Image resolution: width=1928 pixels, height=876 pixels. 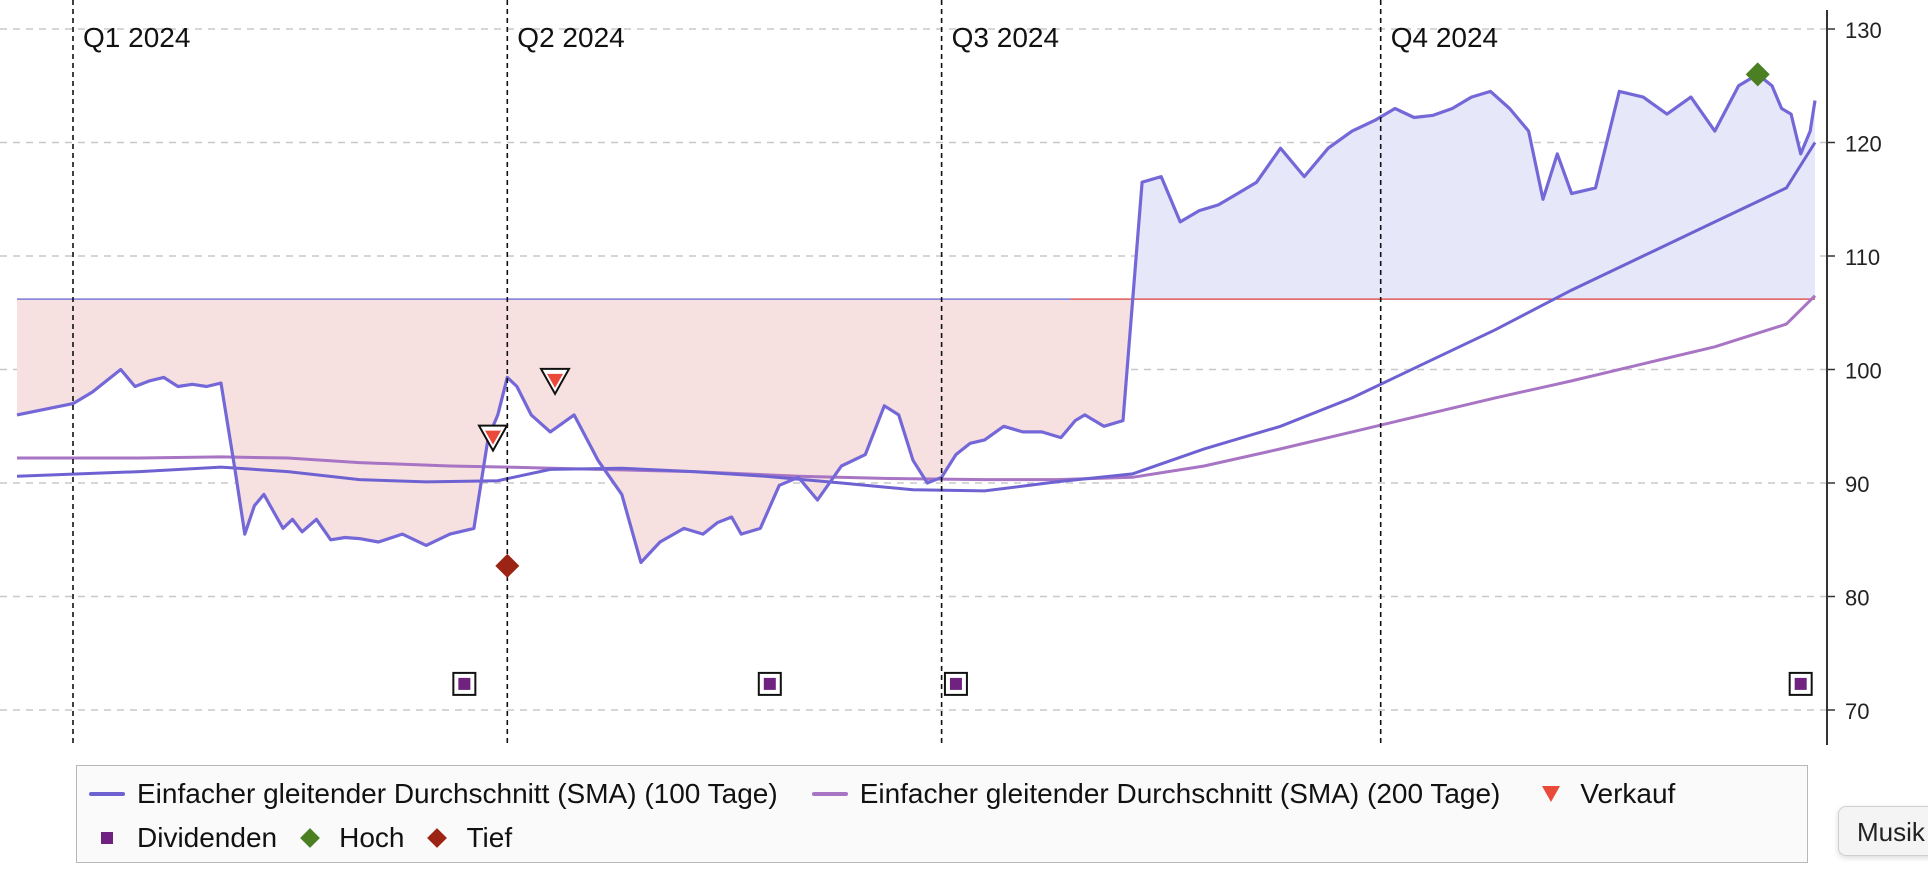 What do you see at coordinates (310, 838) in the screenshot?
I see `diamond-green-icon` at bounding box center [310, 838].